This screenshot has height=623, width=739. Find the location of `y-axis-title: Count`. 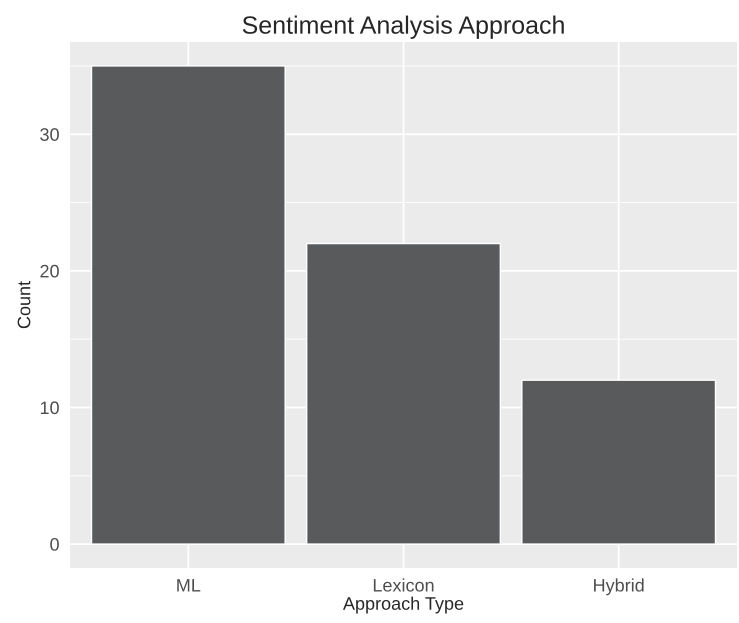

y-axis-title: Count is located at coordinates (24, 304).